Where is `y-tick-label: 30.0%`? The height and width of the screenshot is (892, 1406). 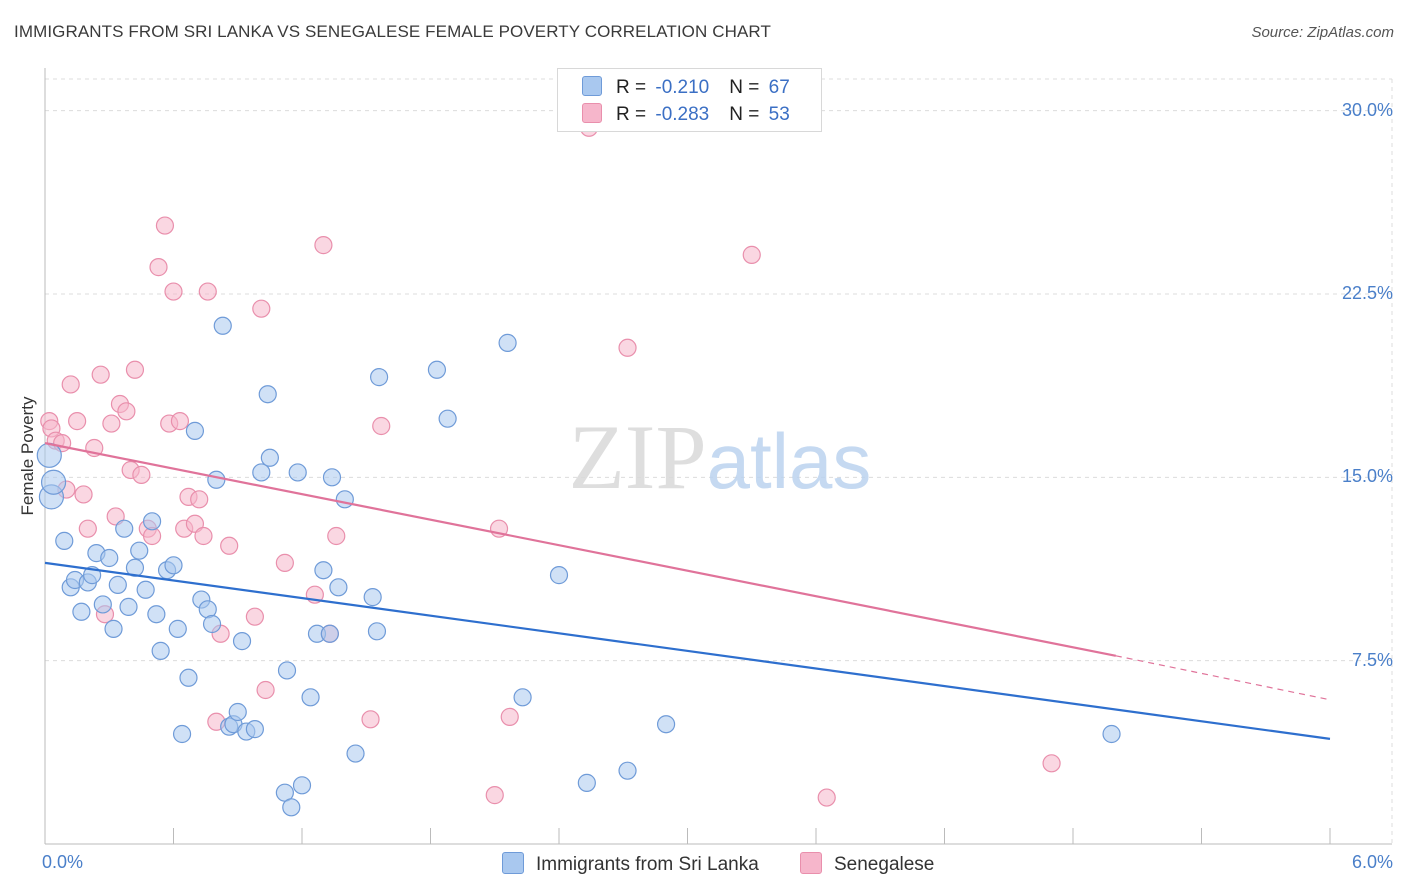
y-tick-label: 30.0% is located at coordinates (1367, 109).